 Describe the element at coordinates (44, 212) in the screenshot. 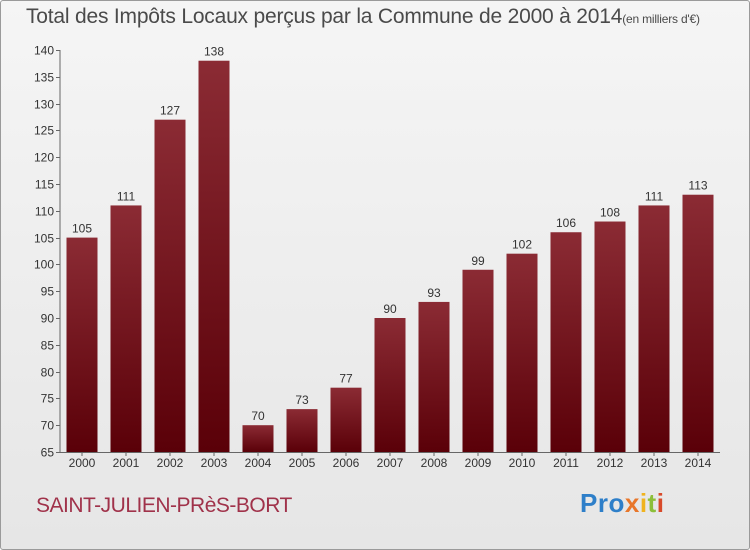

I see `y-tick-label: 110` at that location.